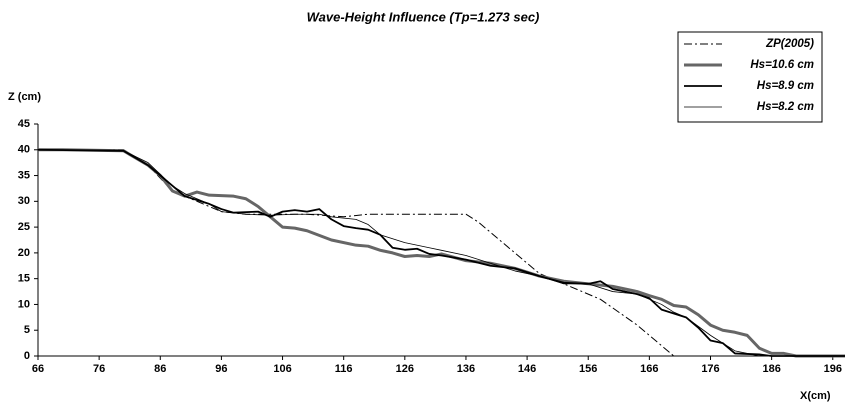 This screenshot has height=411, width=846. What do you see at coordinates (782, 65) in the screenshot?
I see `legend-label: Hs=10.6 cm` at bounding box center [782, 65].